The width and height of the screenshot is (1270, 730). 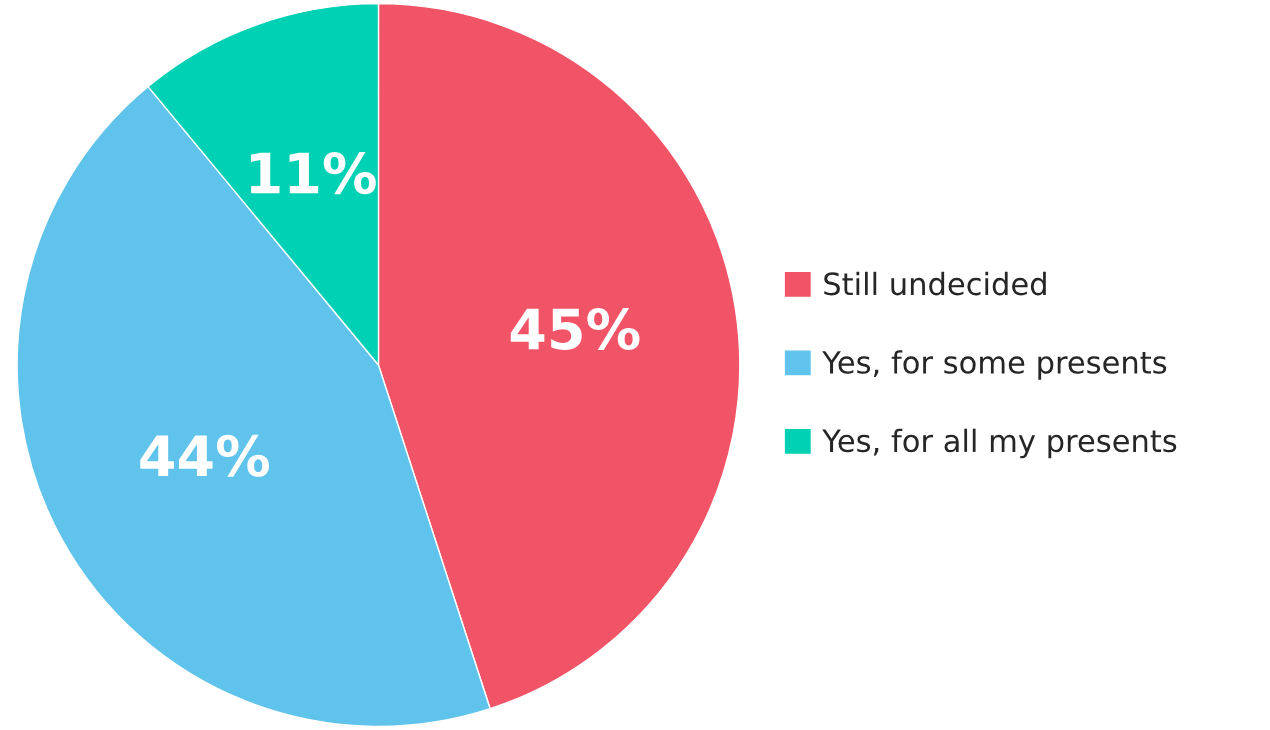 I want to click on legend-label: Yes, for all my presents, so click(x=999, y=443).